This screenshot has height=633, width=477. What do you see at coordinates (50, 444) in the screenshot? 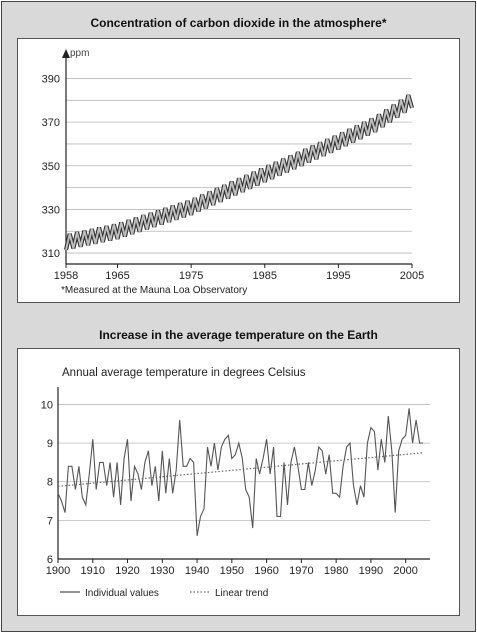
I see `temperature-y-tick-label: 9` at bounding box center [50, 444].